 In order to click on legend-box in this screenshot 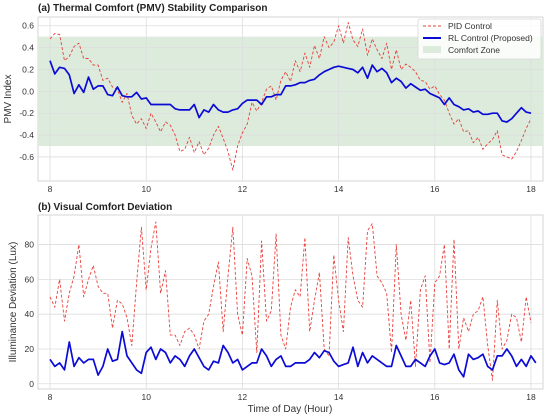, I will do `click(479, 39)`.